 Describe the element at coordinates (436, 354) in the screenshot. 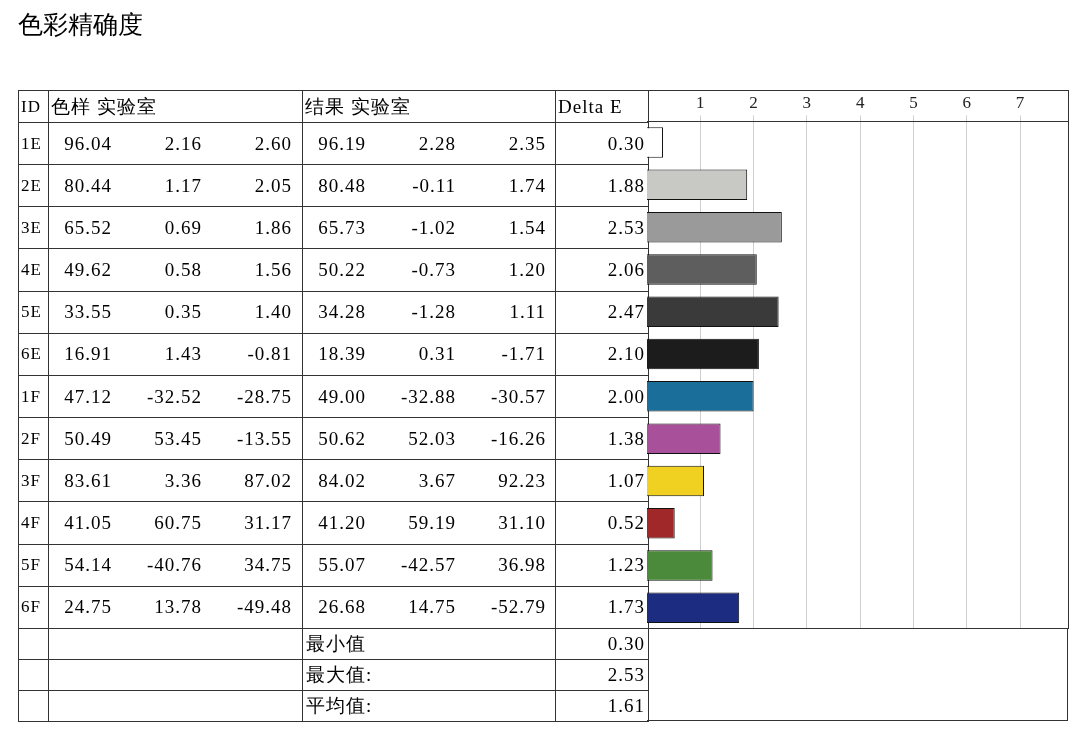

I see `text: 0.31` at that location.